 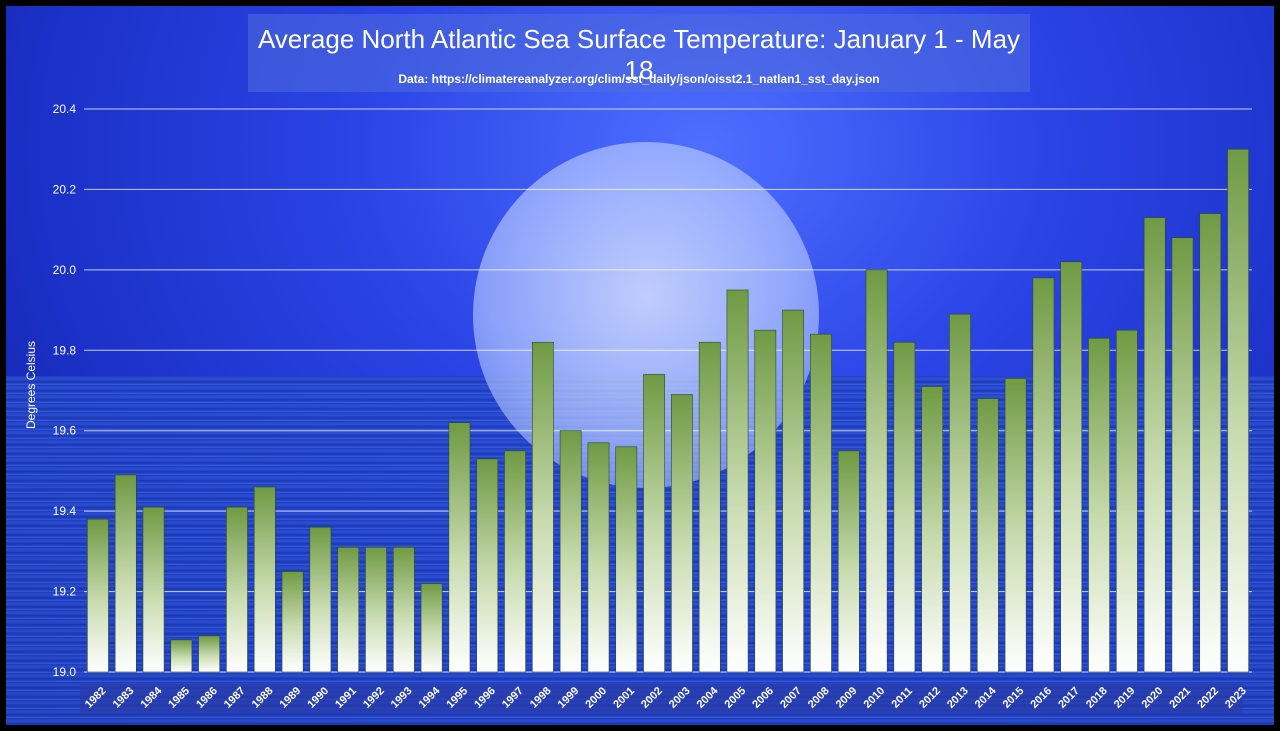 I want to click on y-tick-label: 20.0, so click(x=65, y=270).